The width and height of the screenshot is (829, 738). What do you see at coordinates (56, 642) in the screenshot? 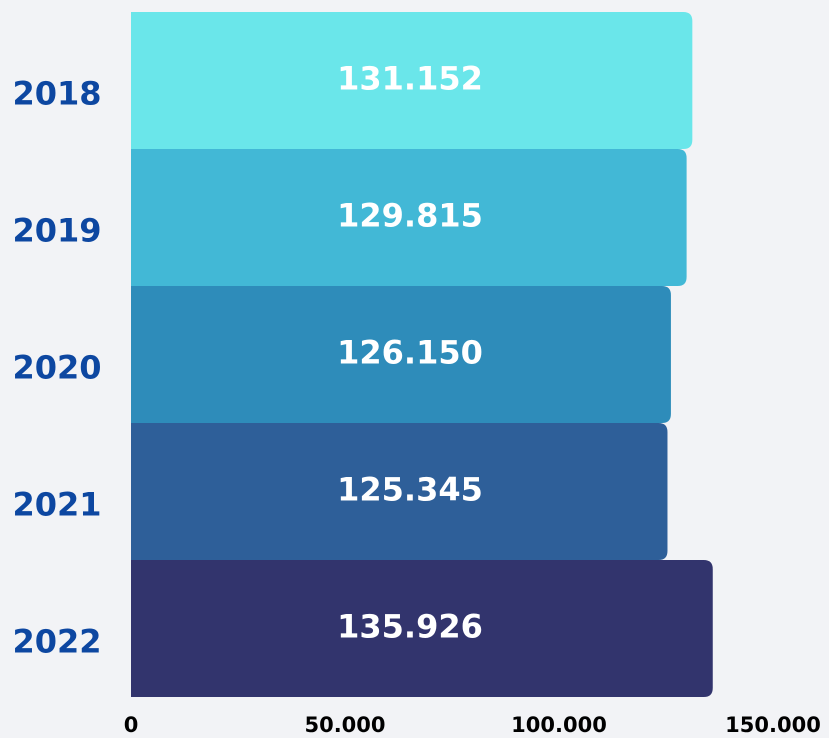
I see `y-tick-label: 2022` at bounding box center [56, 642].